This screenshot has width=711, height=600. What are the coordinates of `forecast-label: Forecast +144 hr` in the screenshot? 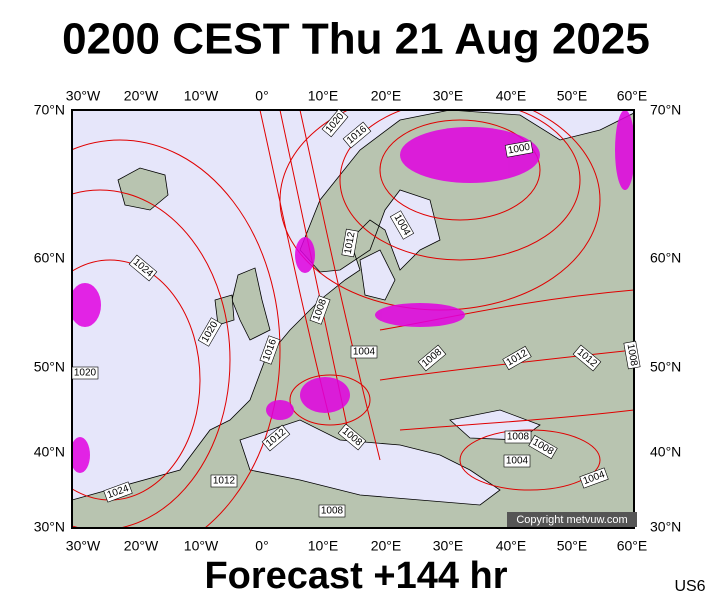 It's located at (355, 576).